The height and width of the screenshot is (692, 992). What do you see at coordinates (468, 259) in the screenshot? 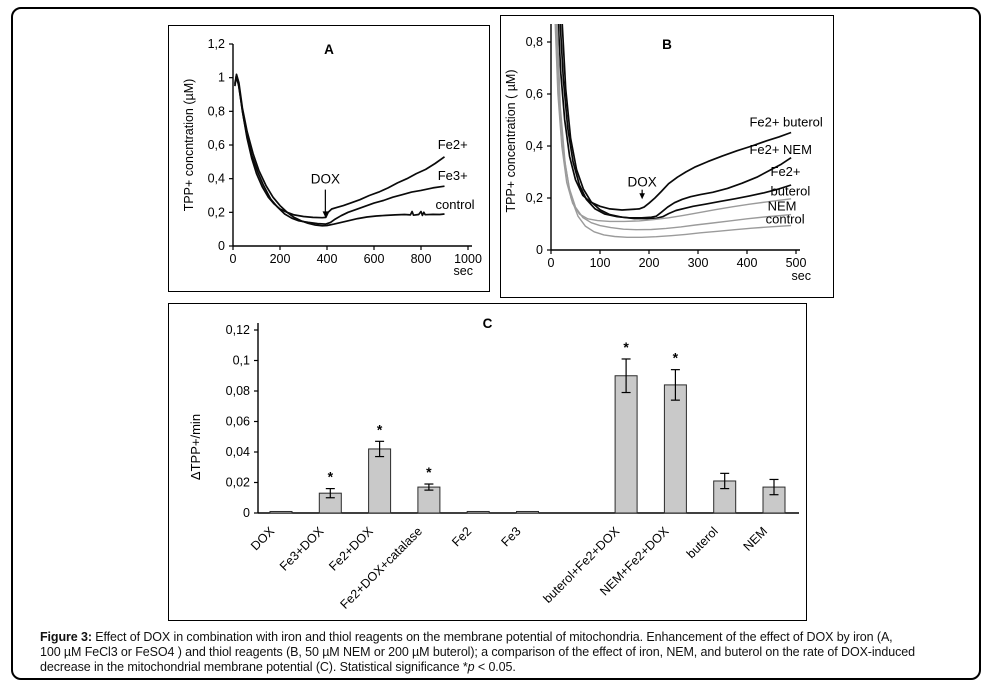
I see `x-tick-label: 1000` at bounding box center [468, 259].